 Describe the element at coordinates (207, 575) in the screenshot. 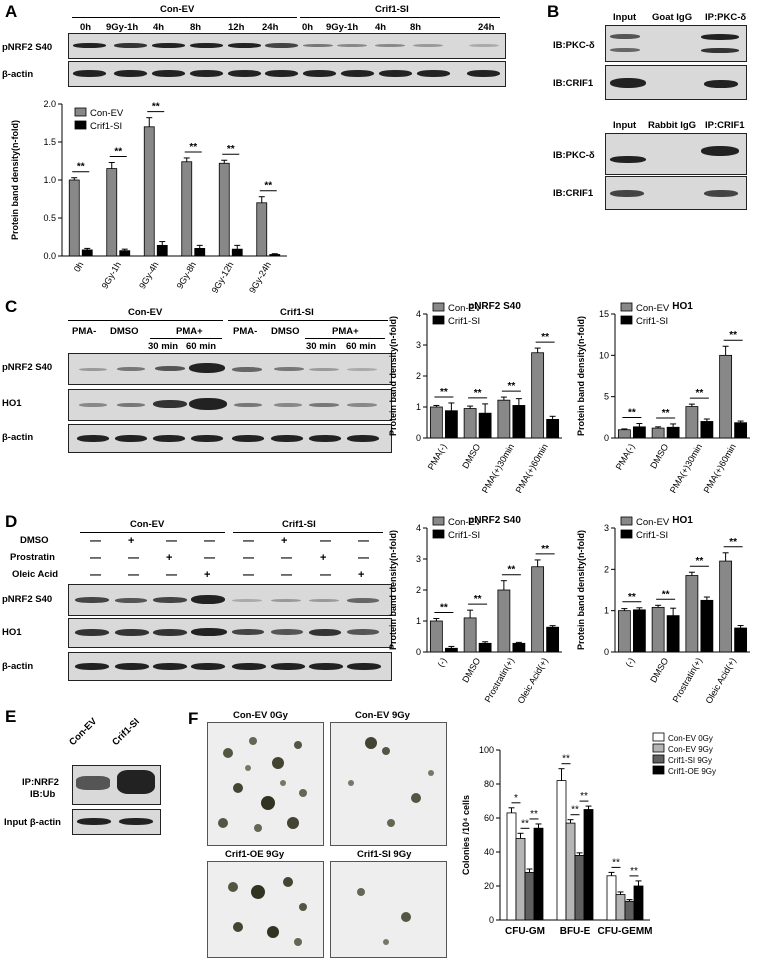

I see `treatment-plus: +` at that location.